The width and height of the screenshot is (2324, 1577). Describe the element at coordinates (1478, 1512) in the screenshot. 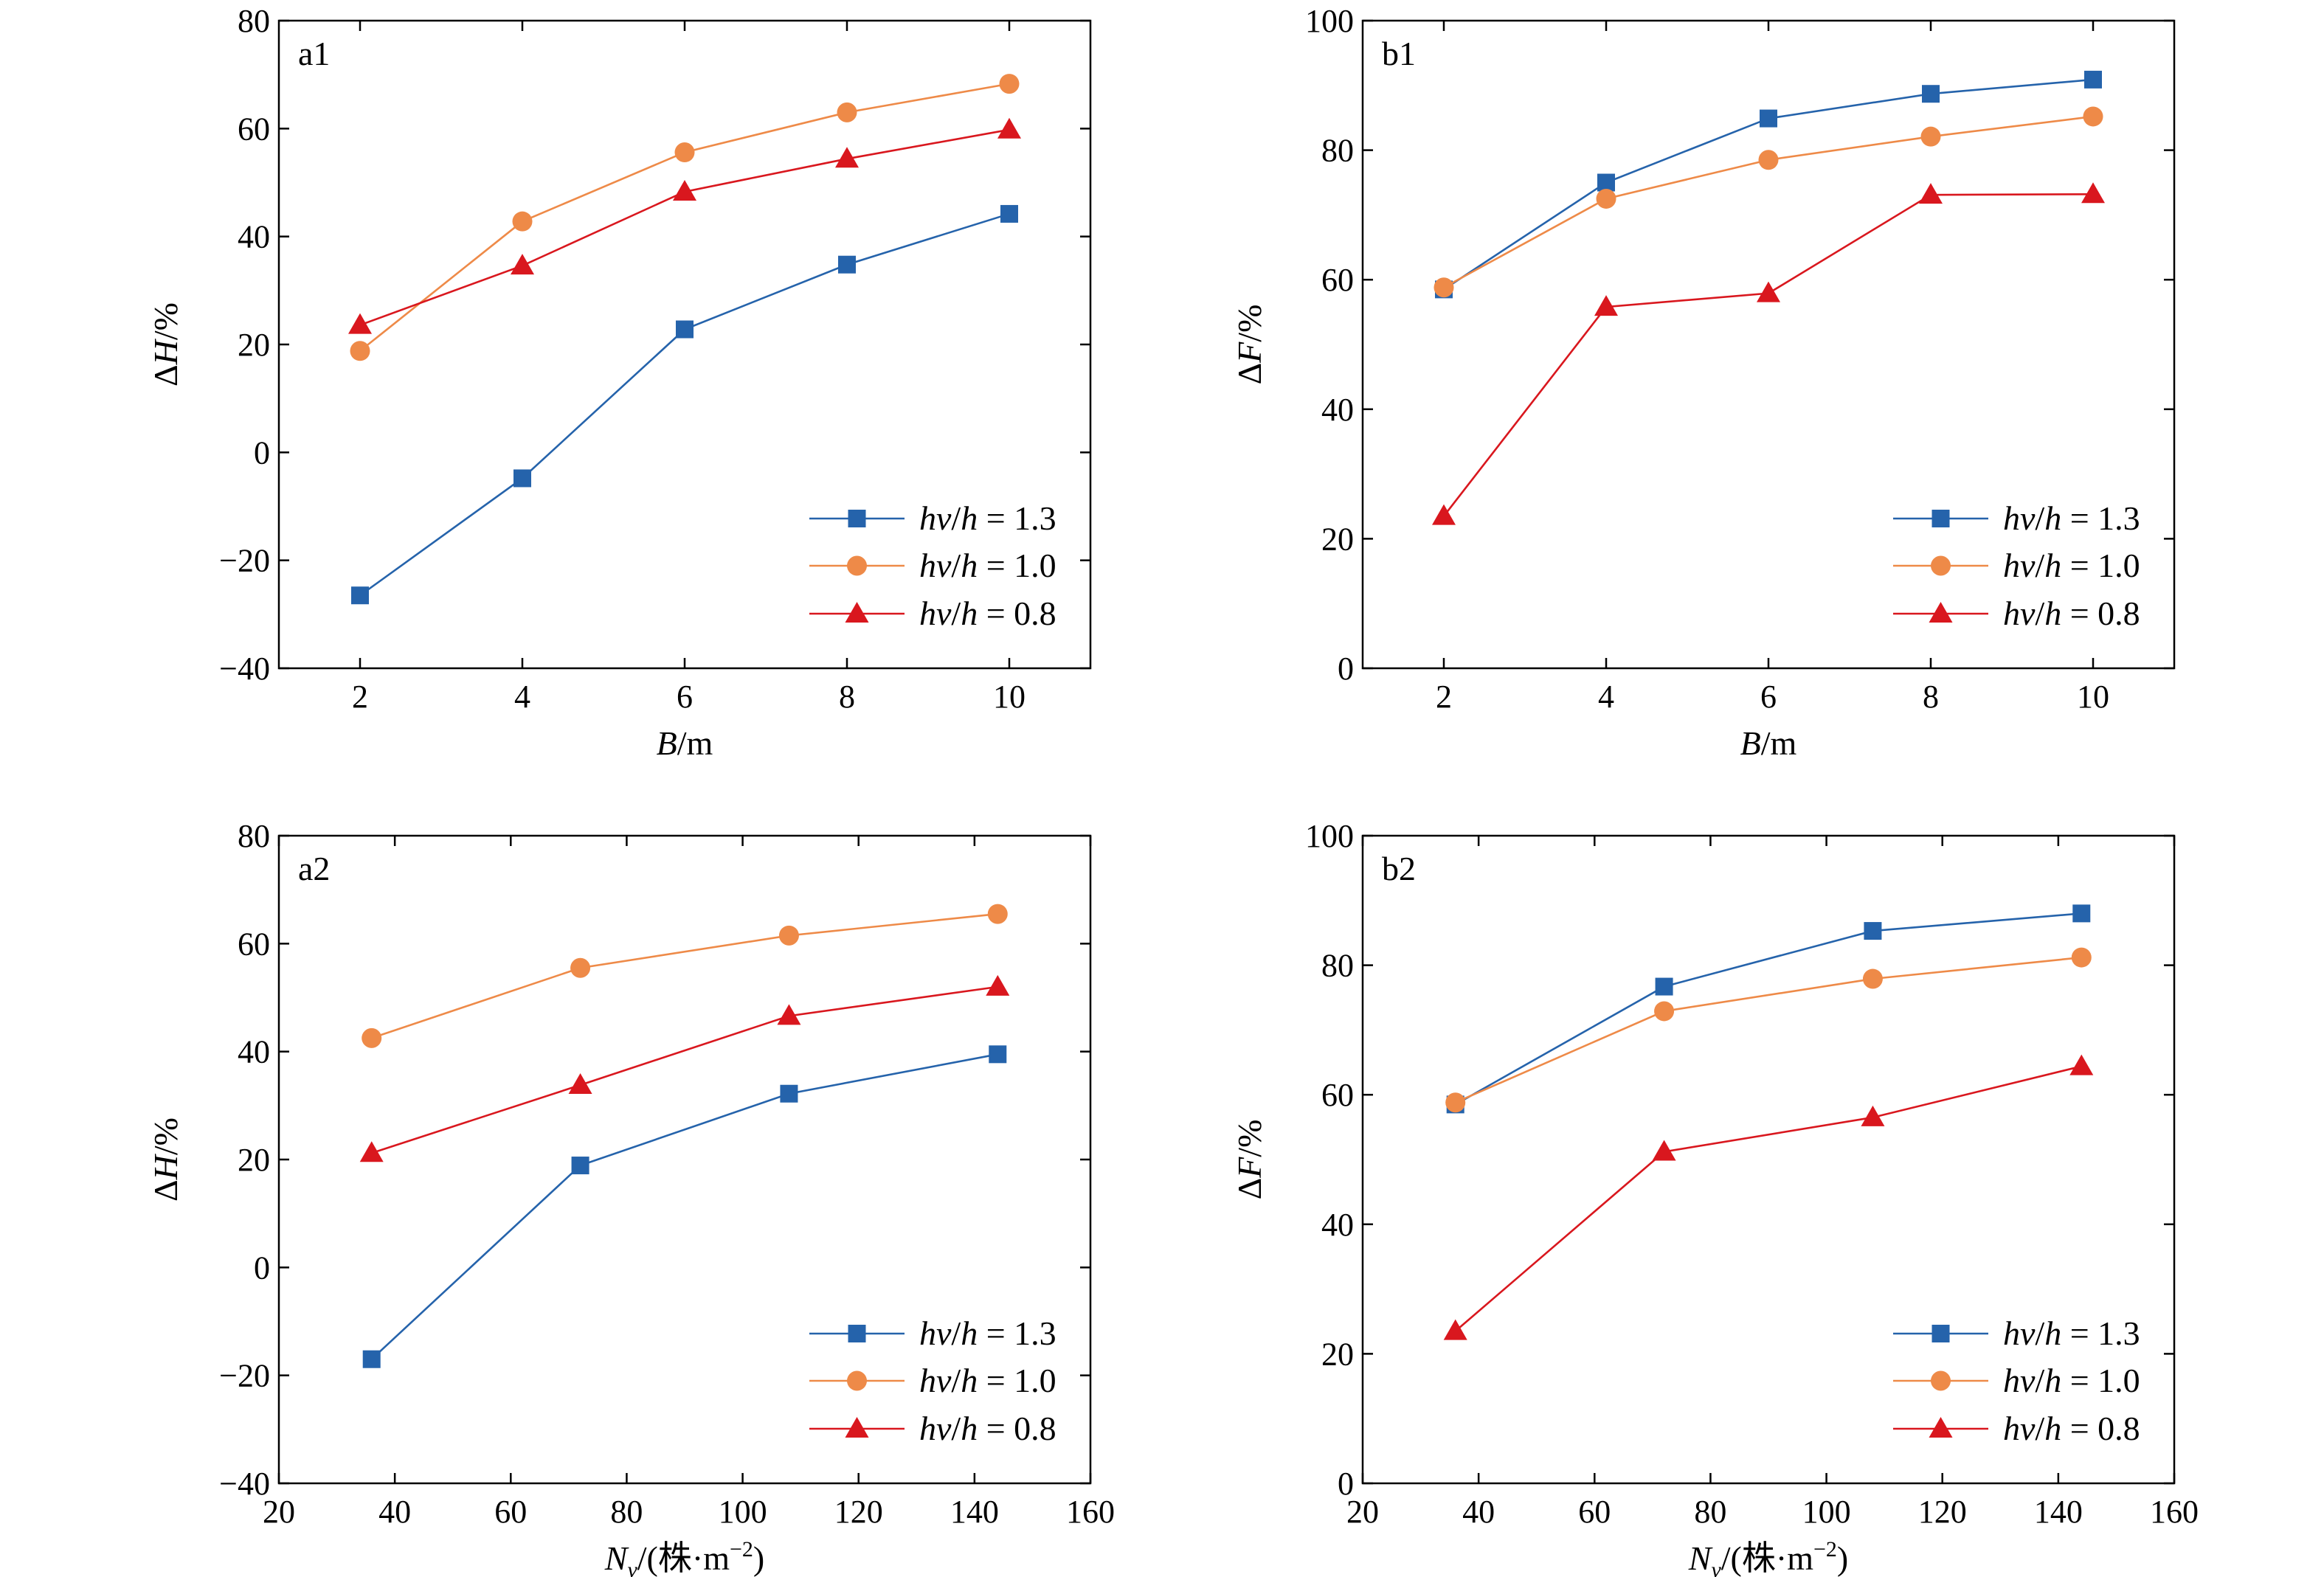

I see `x-tick-label: 40` at that location.